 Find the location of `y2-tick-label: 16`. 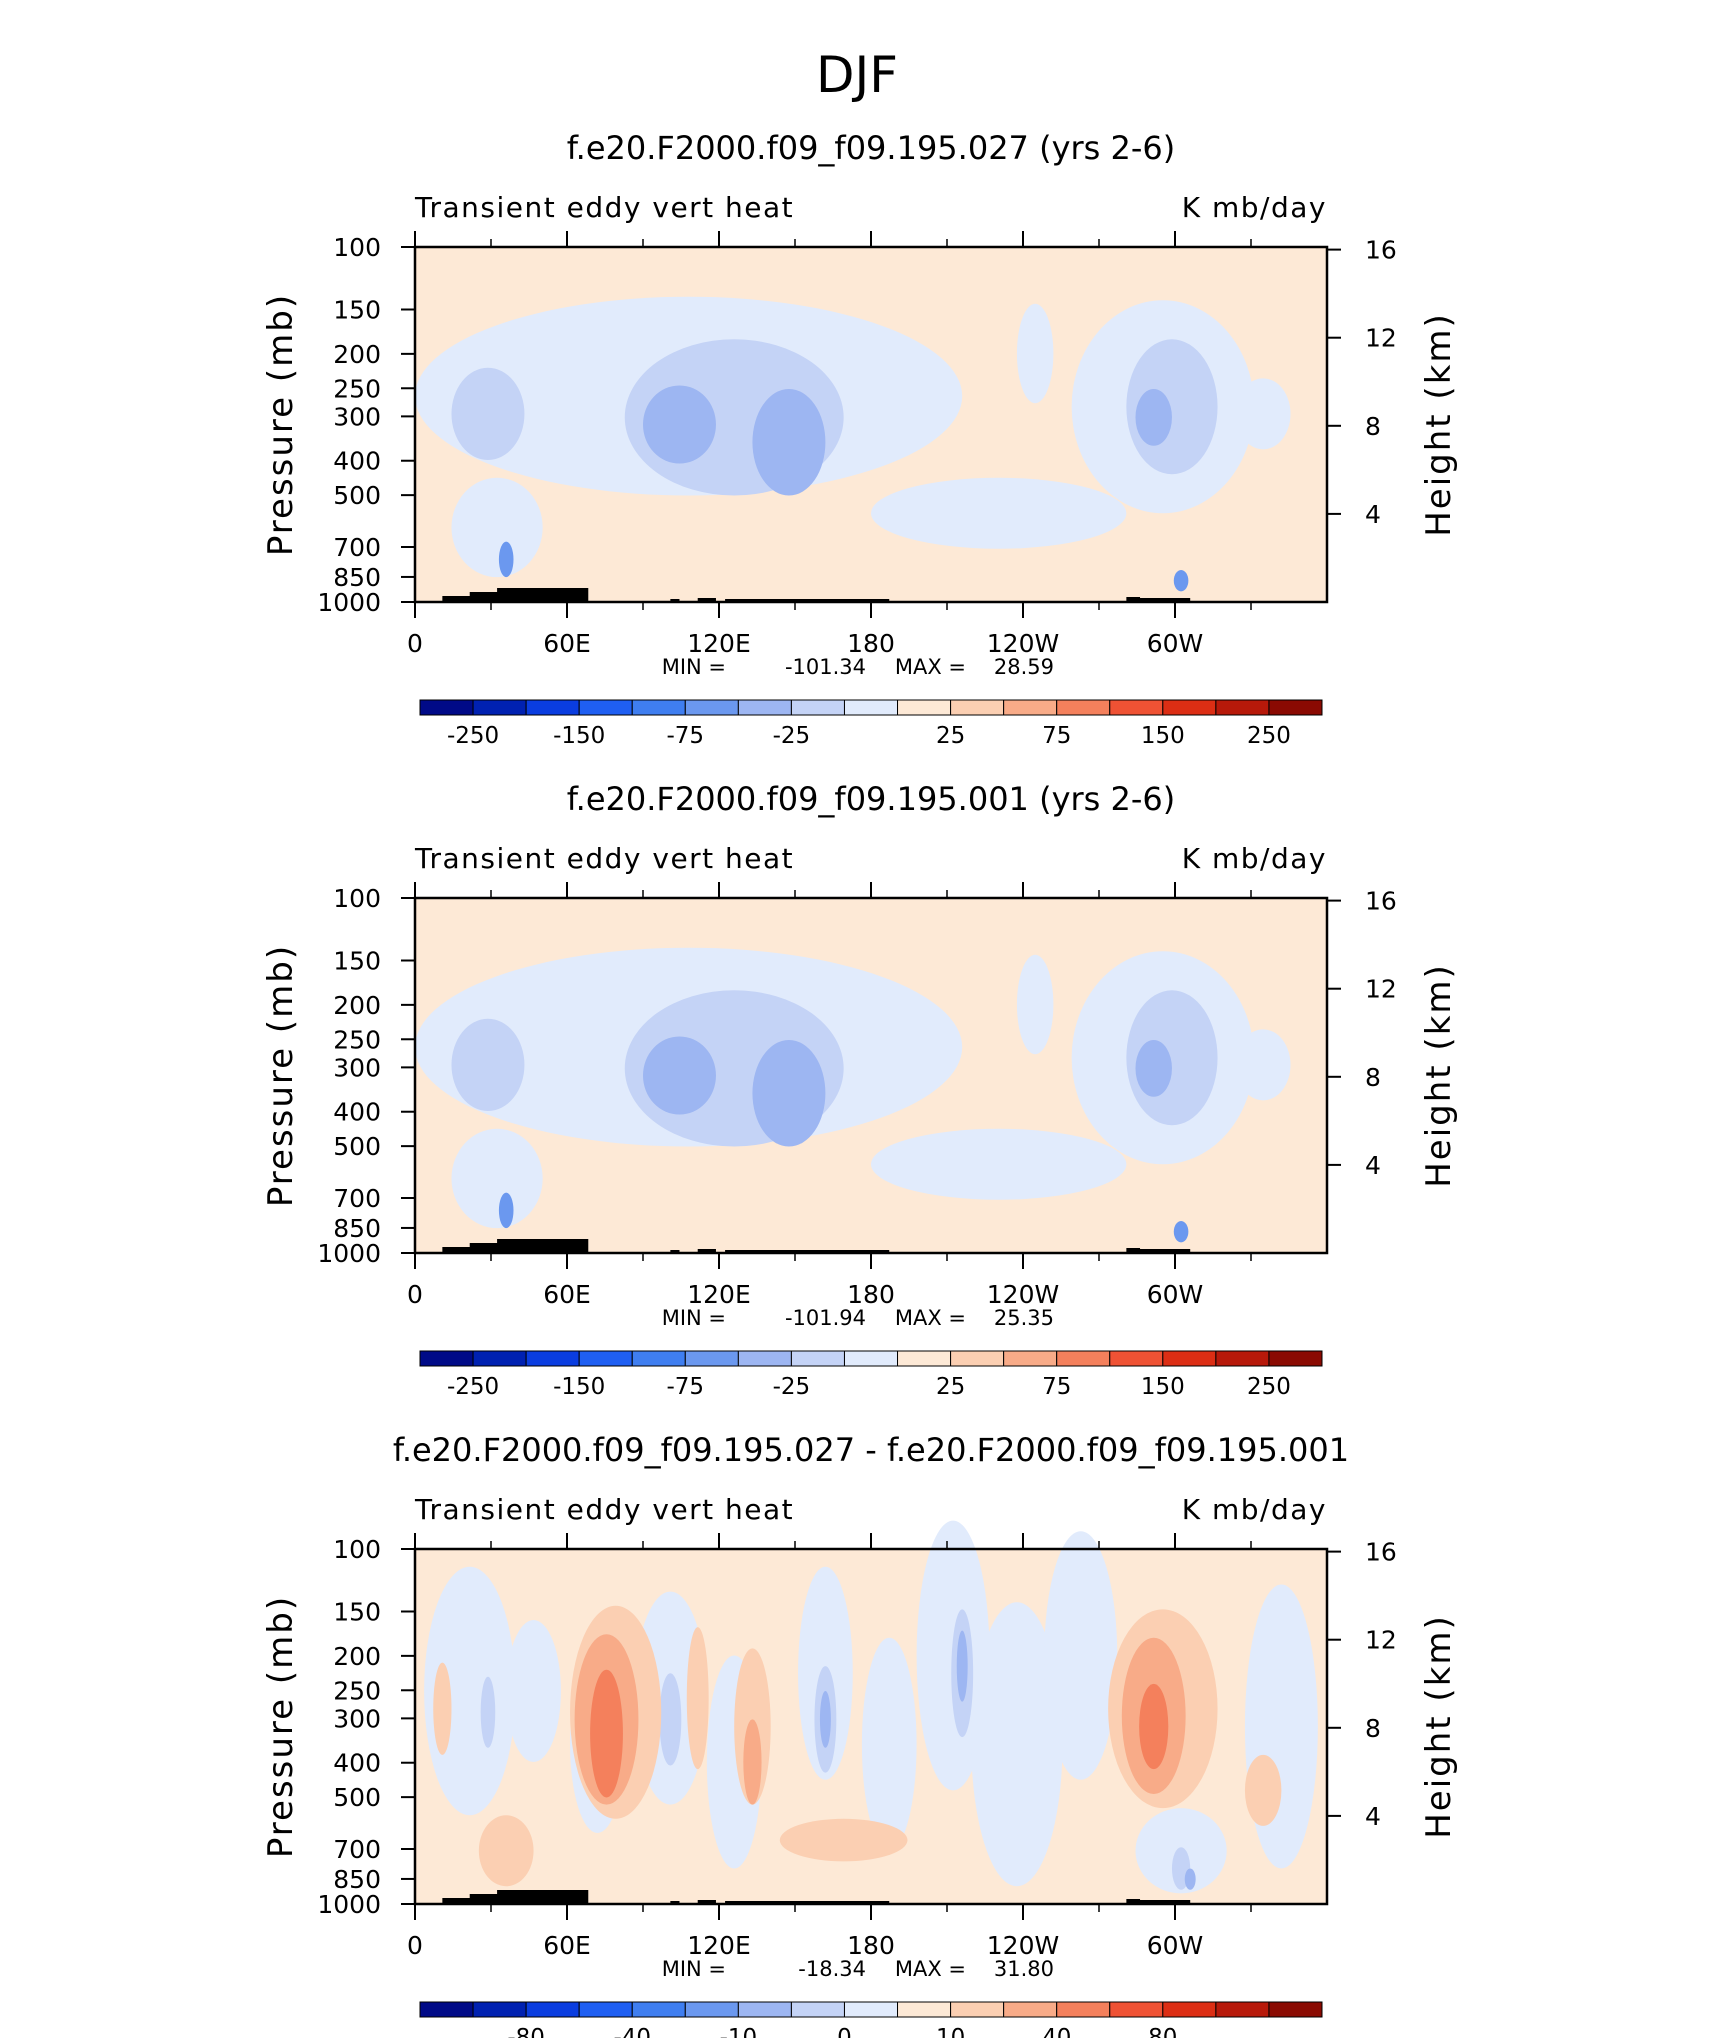

y2-tick-label: 16 is located at coordinates (1381, 250).